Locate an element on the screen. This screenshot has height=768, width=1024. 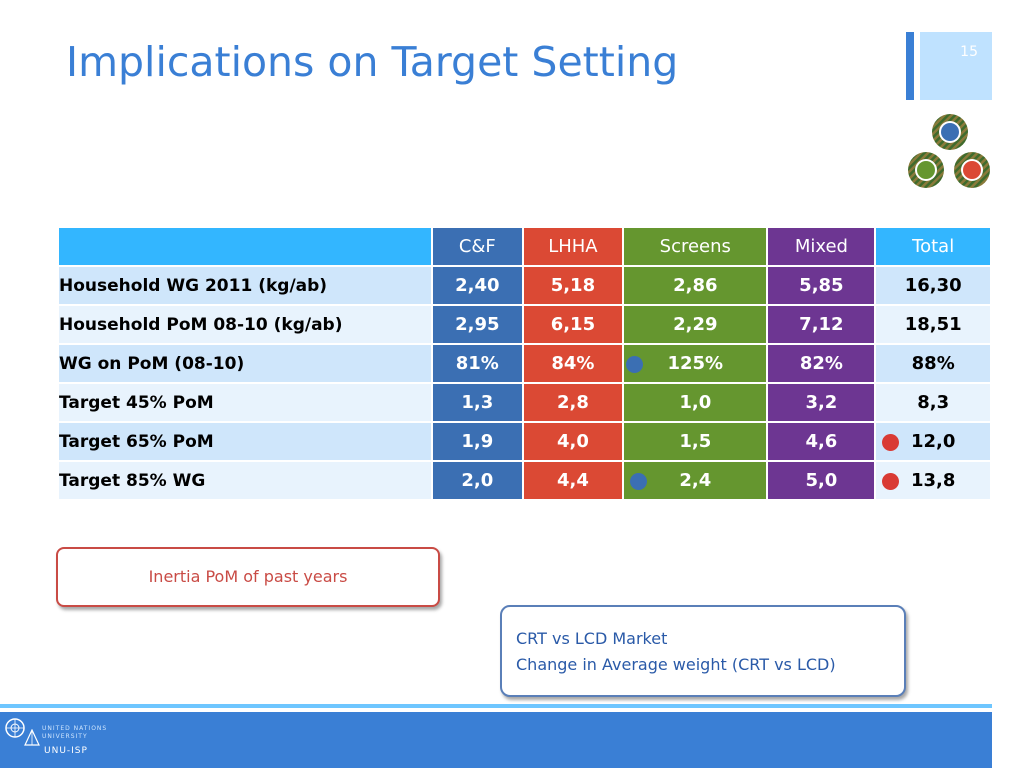
table-header-row: C&F LHHA Screens Mixed Total is located at coordinates (524, 246).